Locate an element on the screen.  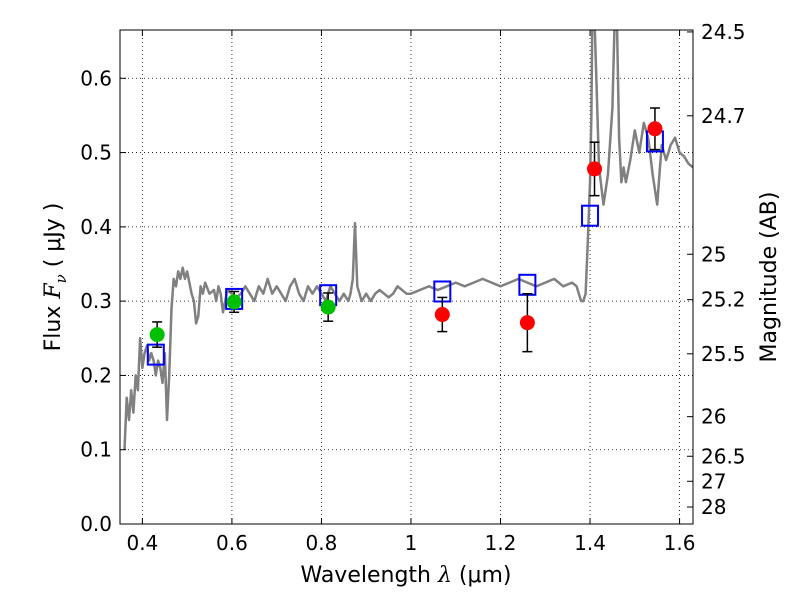
x-tick-label: 0.6 is located at coordinates (232, 543).